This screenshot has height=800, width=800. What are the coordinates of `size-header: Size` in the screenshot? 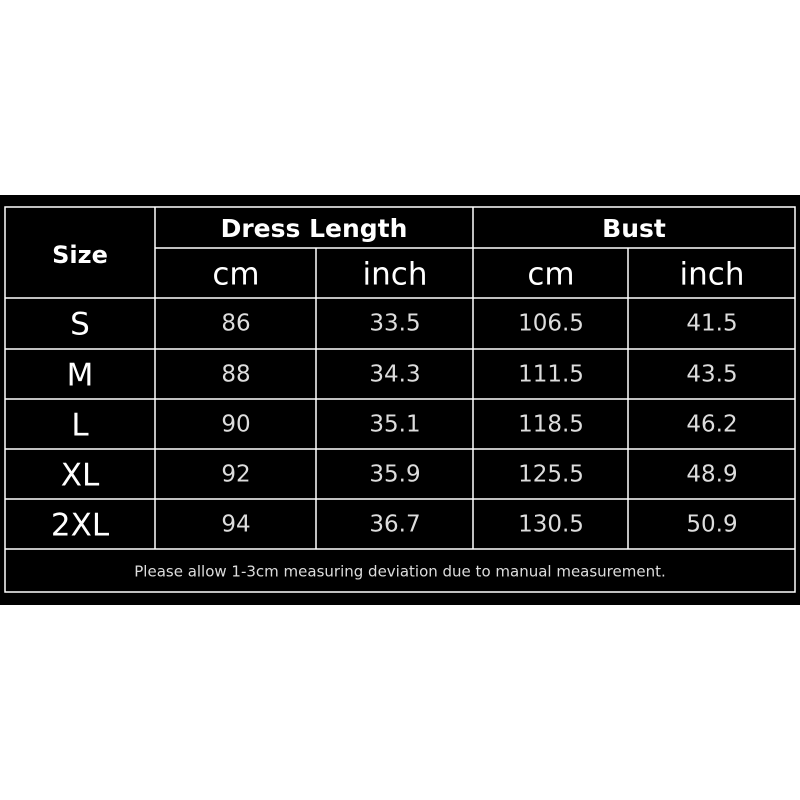 It's located at (80, 255).